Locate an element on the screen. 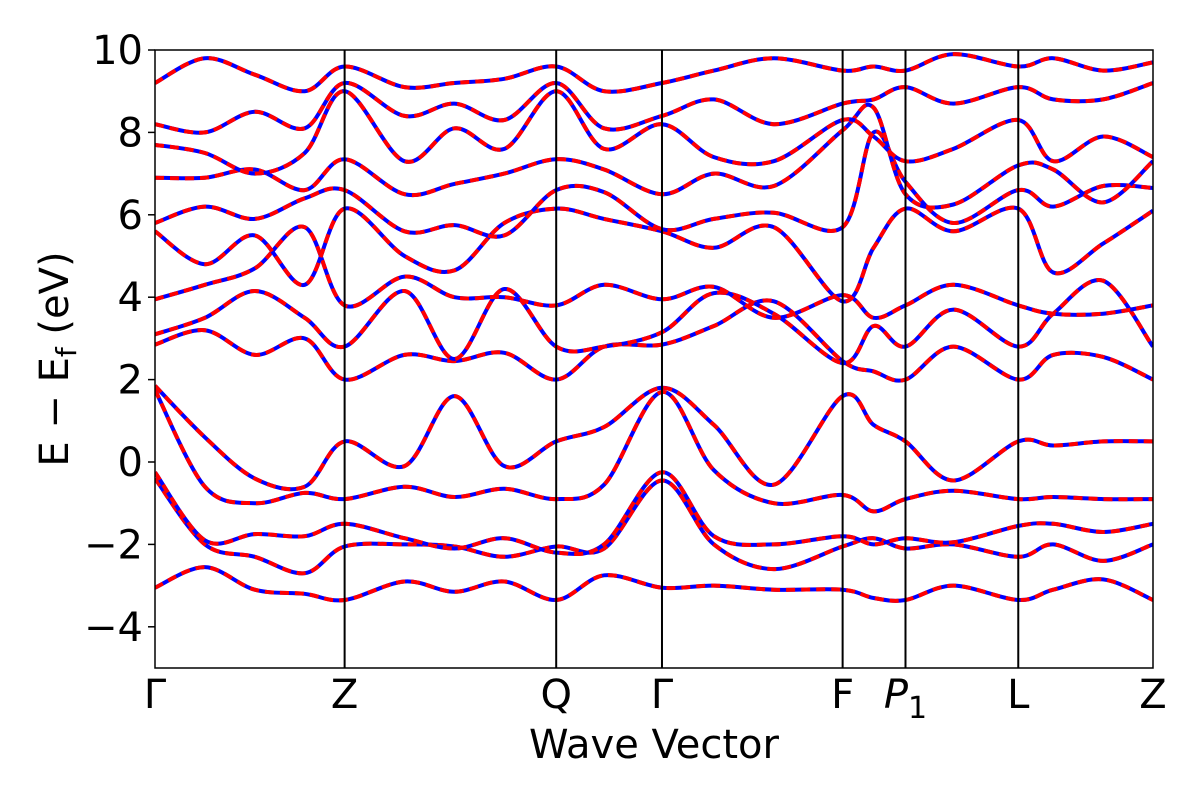 The image size is (1200, 800). y-axis-label: E − Ef (eV) is located at coordinates (57, 358).